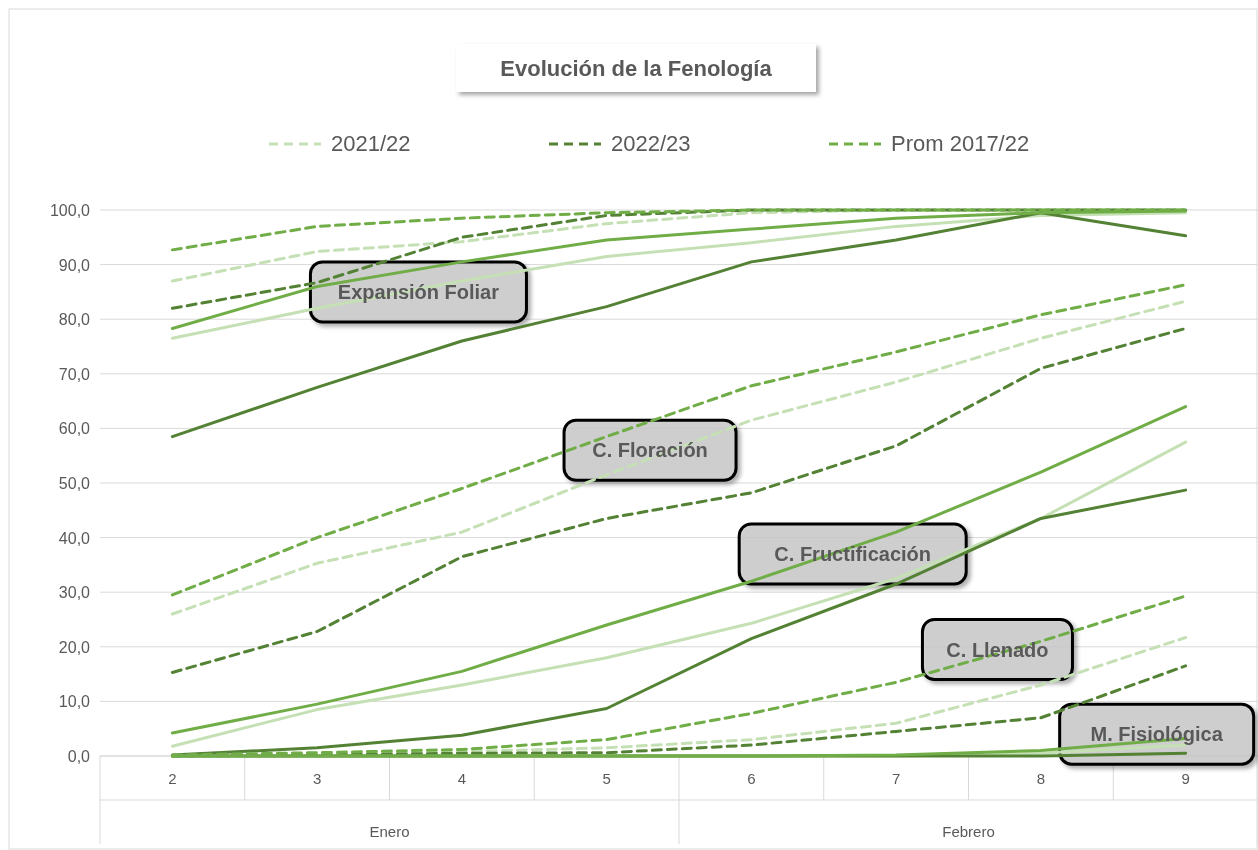  What do you see at coordinates (968, 831) in the screenshot?
I see `text: Febrero` at bounding box center [968, 831].